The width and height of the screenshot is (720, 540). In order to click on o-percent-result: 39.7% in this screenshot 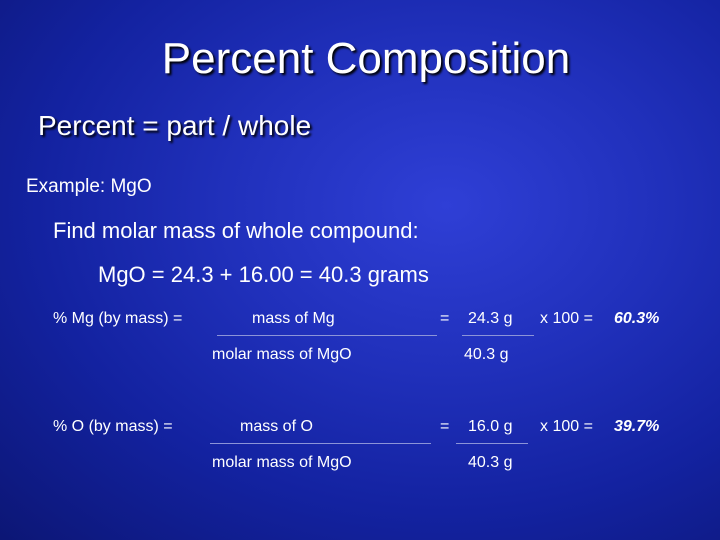, I will do `click(637, 426)`.